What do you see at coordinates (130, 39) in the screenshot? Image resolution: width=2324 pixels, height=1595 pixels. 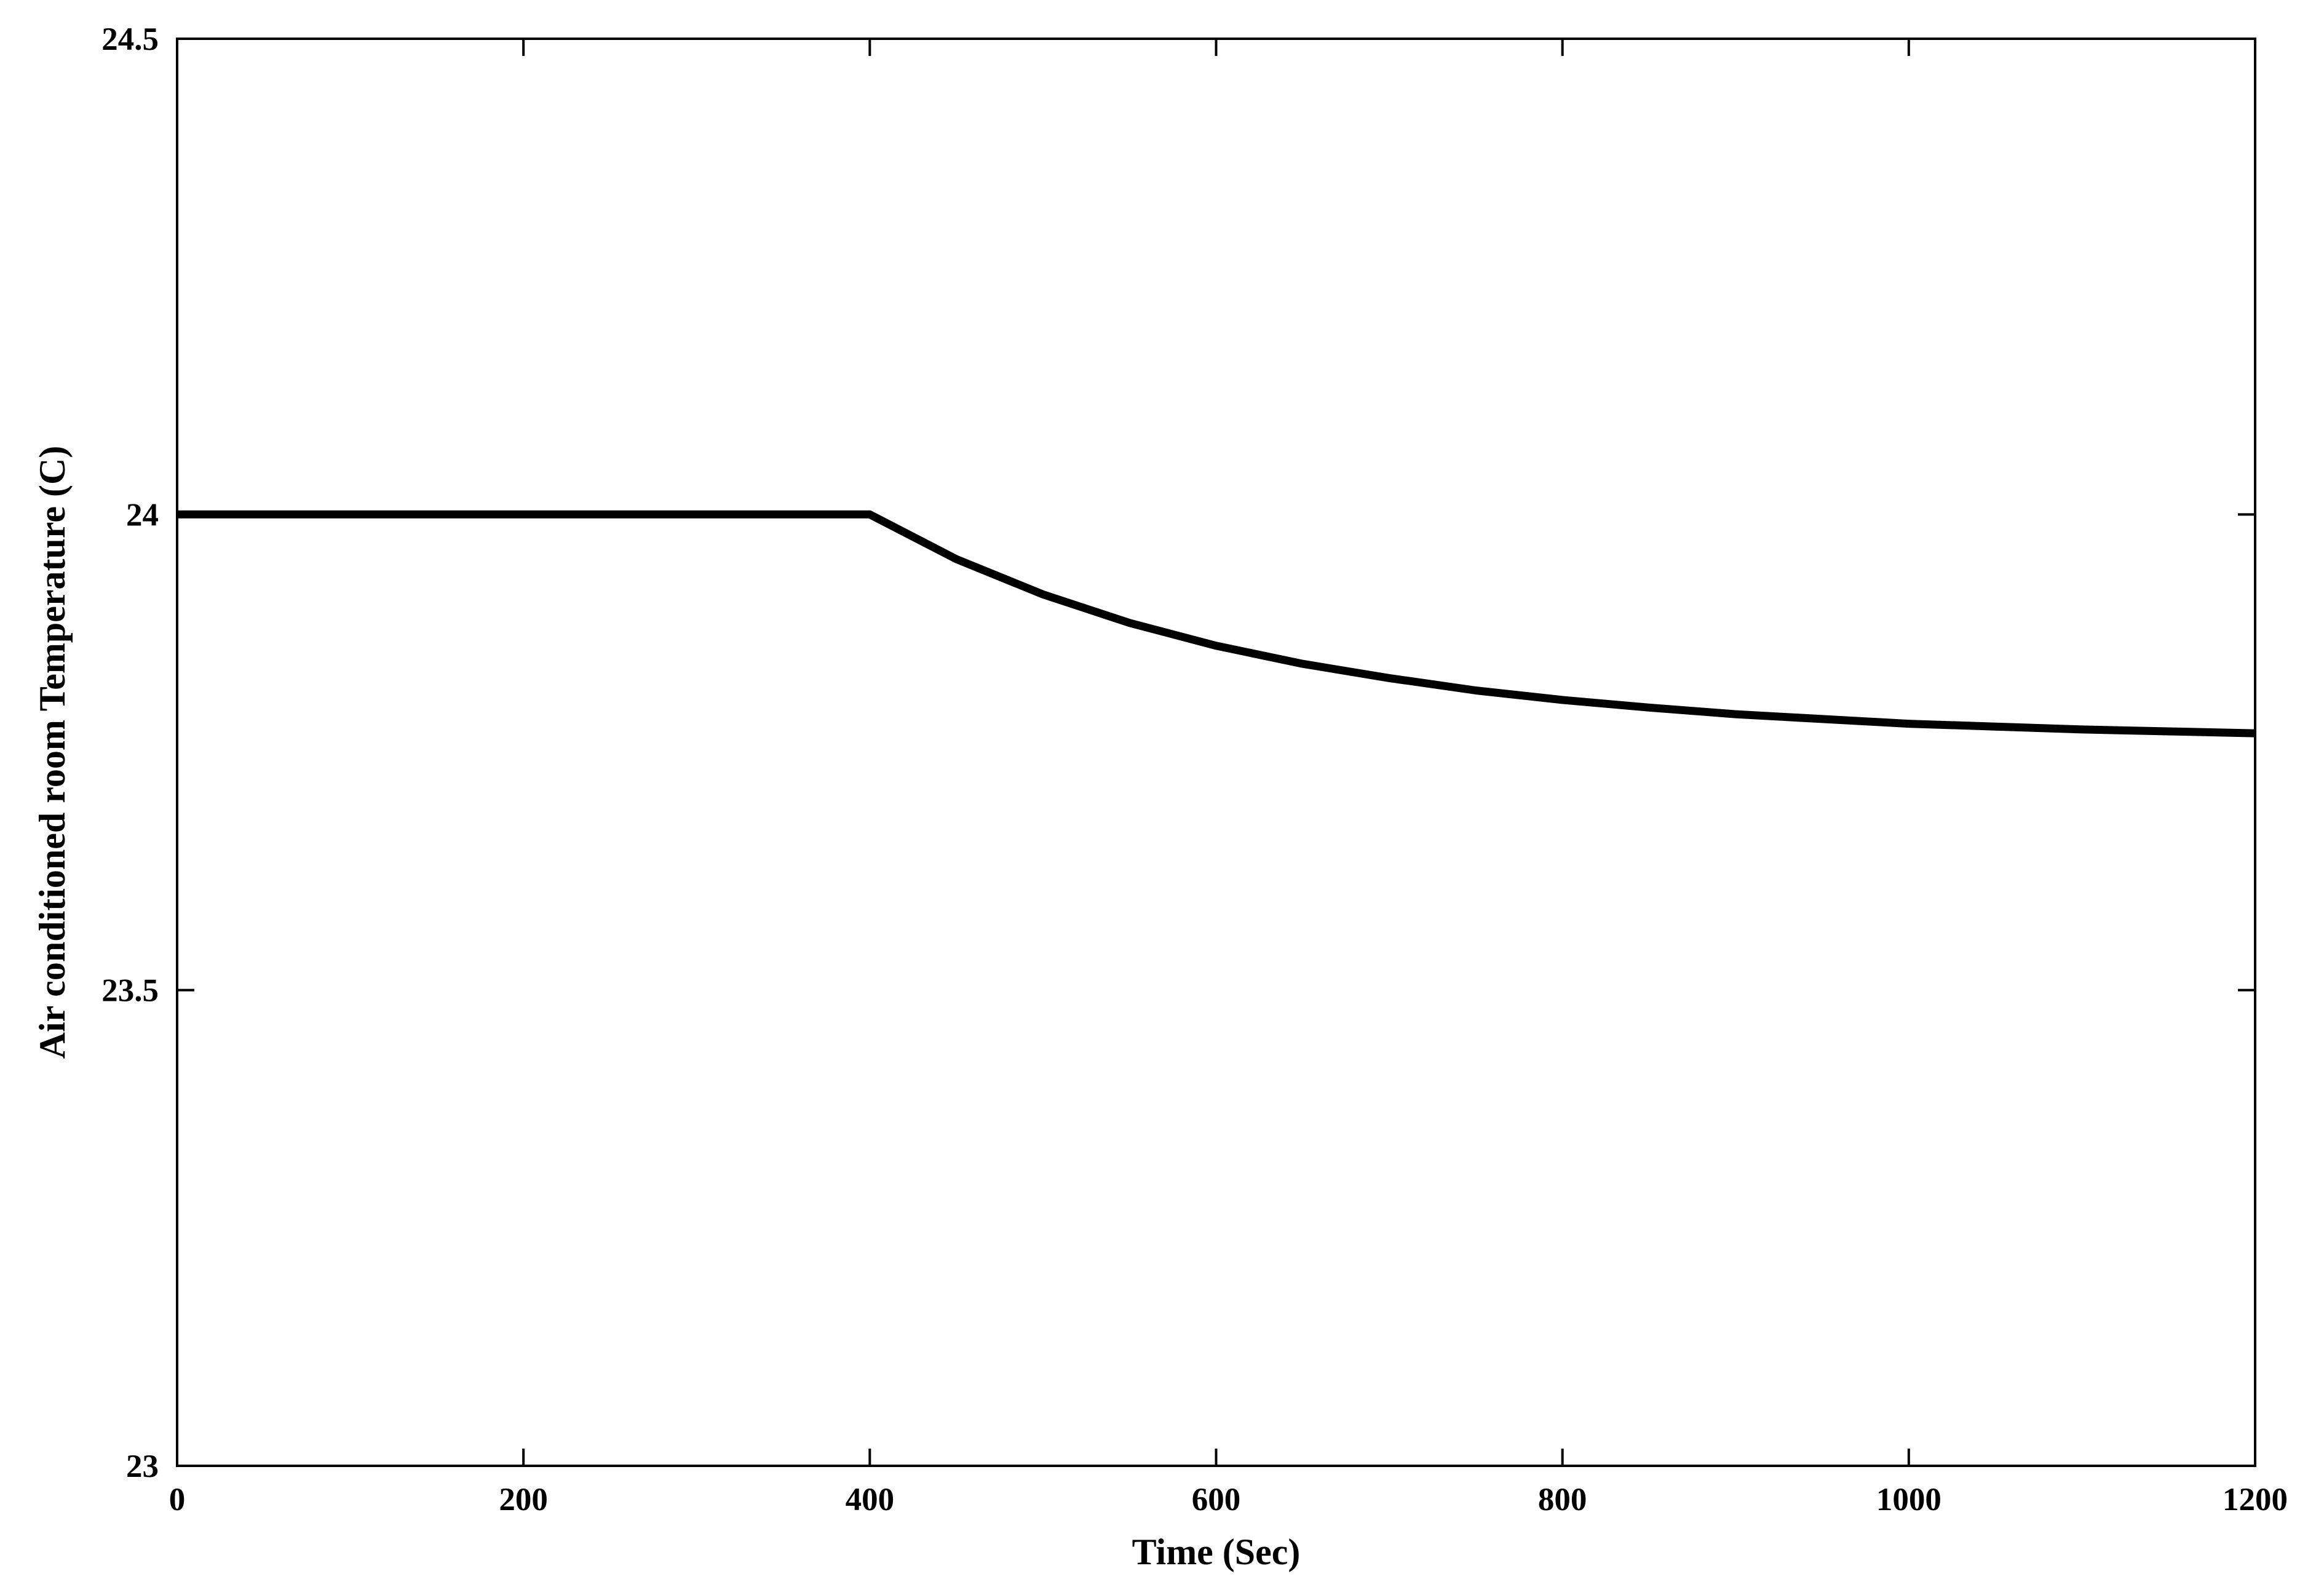 I see `y-tick-label: 24.5` at bounding box center [130, 39].